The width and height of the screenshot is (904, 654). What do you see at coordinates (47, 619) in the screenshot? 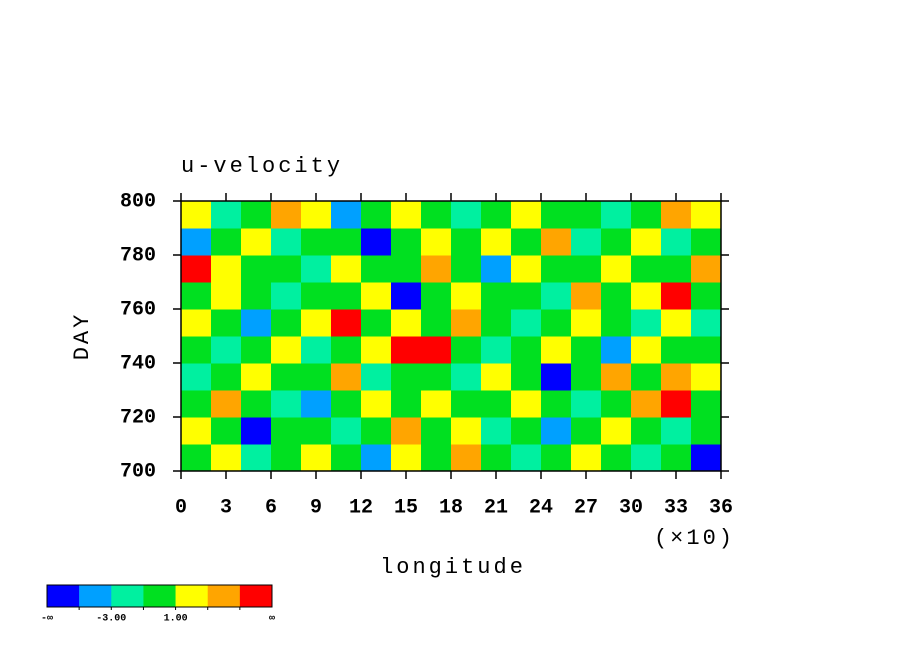
I see `colorbar-label: -∞` at bounding box center [47, 619].